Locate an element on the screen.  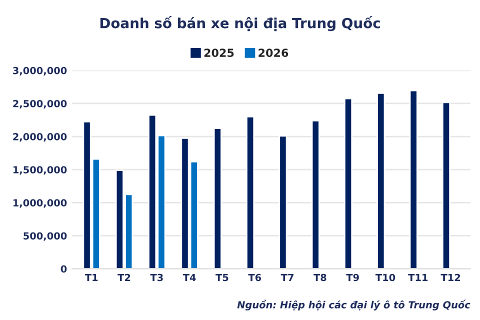
x-tick-label: T9 is located at coordinates (352, 278).